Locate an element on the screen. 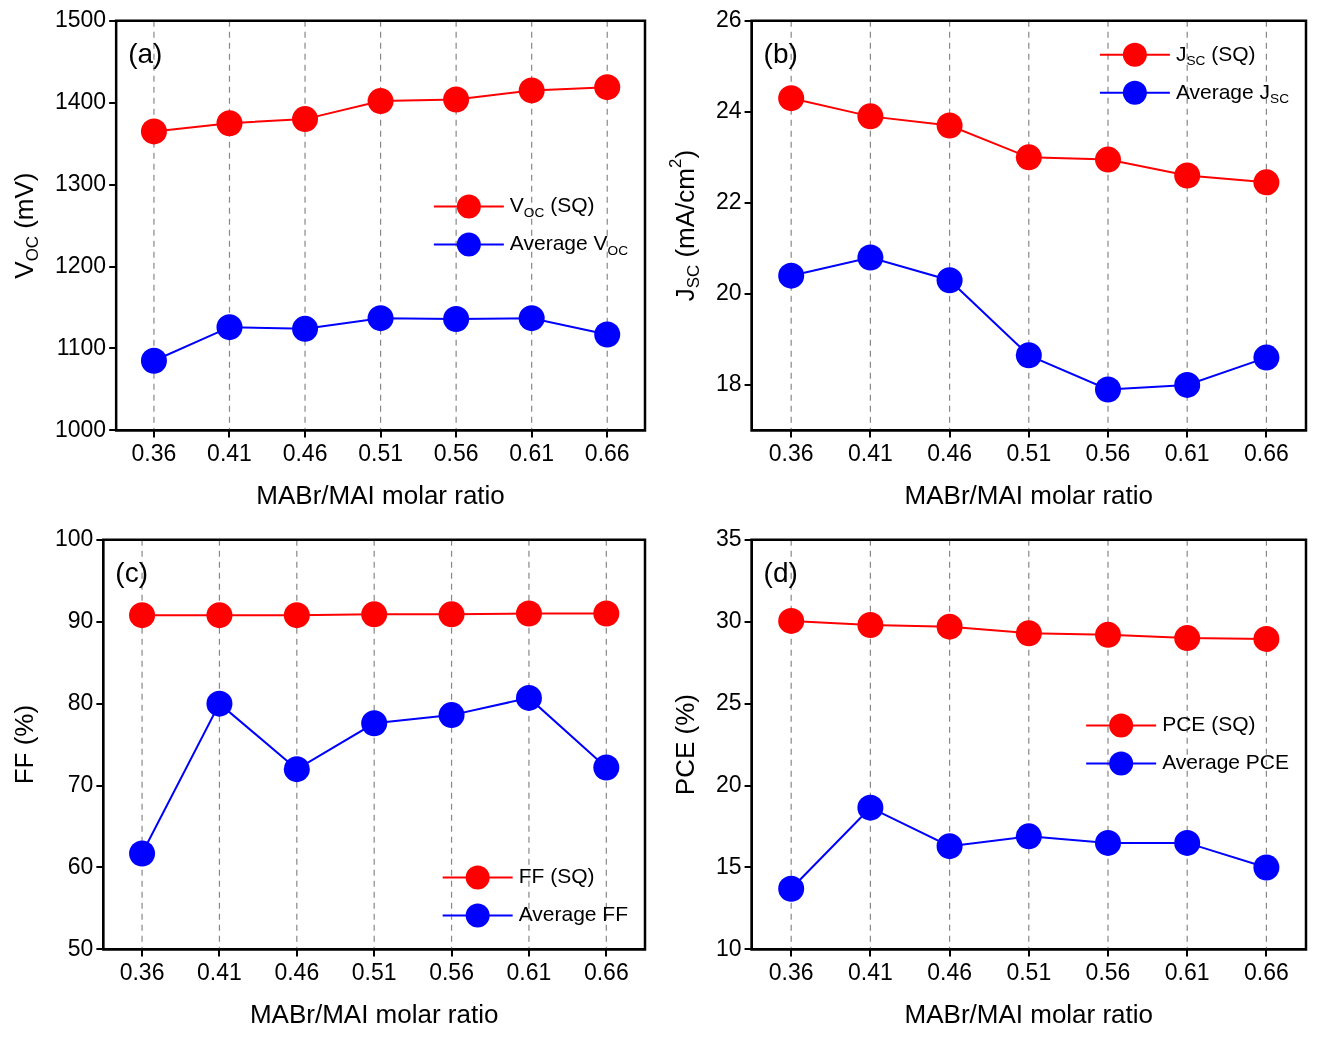 The width and height of the screenshot is (1321, 1046). y-axis-title: VOC (mV) is located at coordinates (26, 225).